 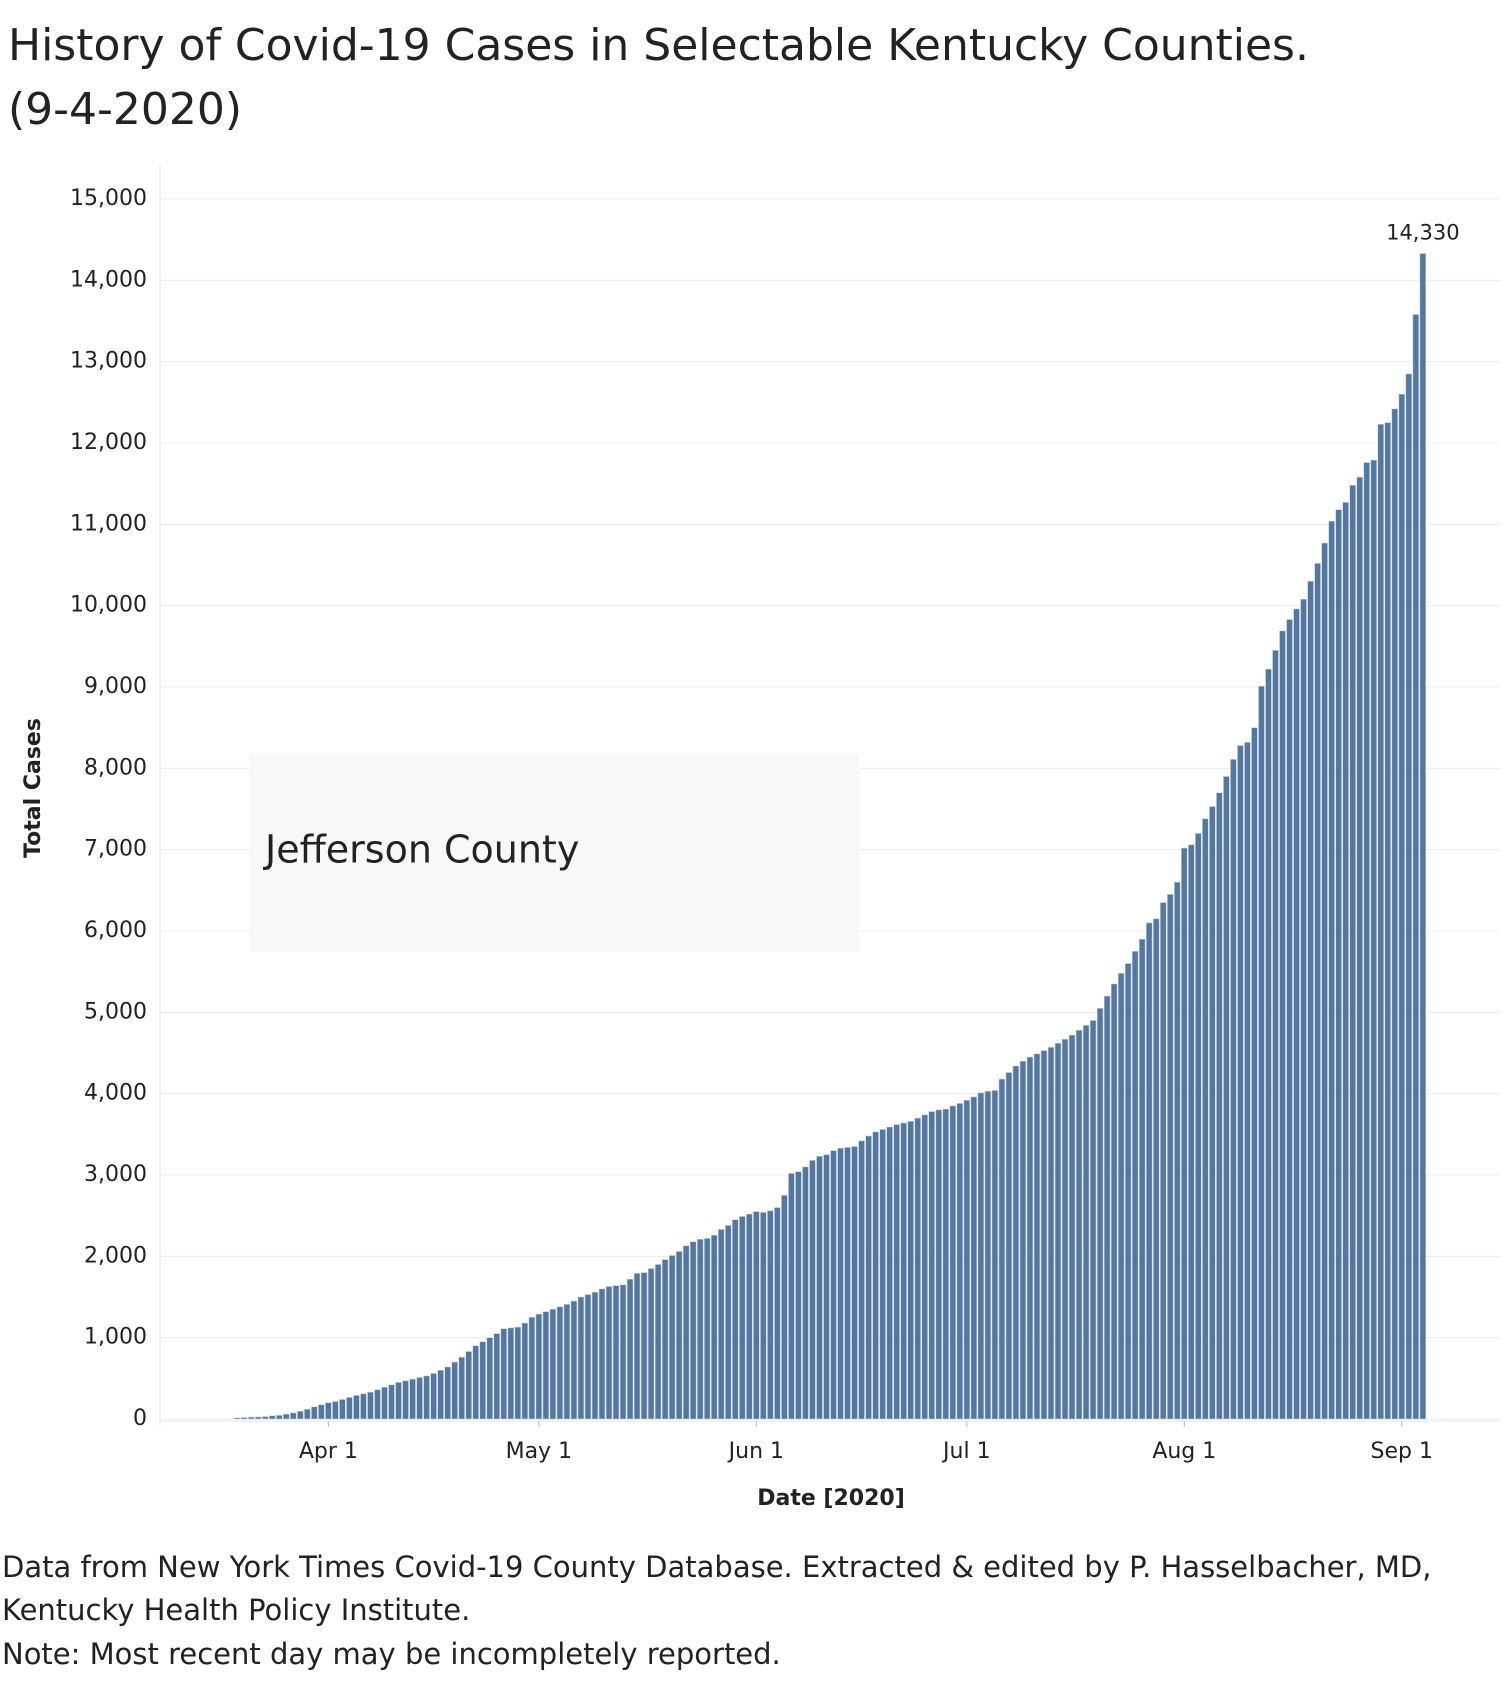 What do you see at coordinates (108, 523) in the screenshot?
I see `y-tick-label: 11,000` at bounding box center [108, 523].